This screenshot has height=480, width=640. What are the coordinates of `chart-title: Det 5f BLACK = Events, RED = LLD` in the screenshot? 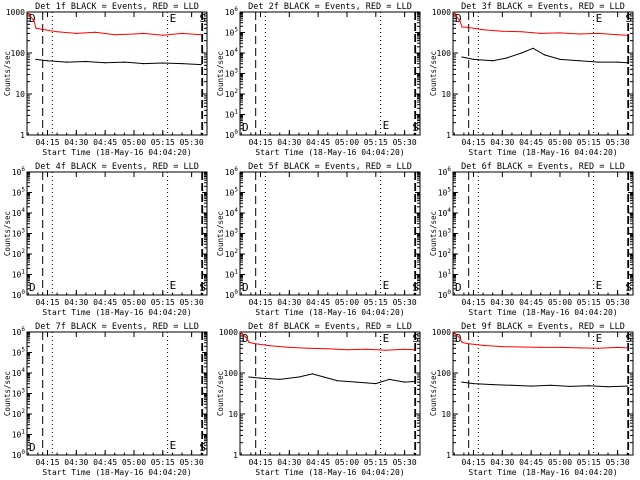 It's located at (330, 167).